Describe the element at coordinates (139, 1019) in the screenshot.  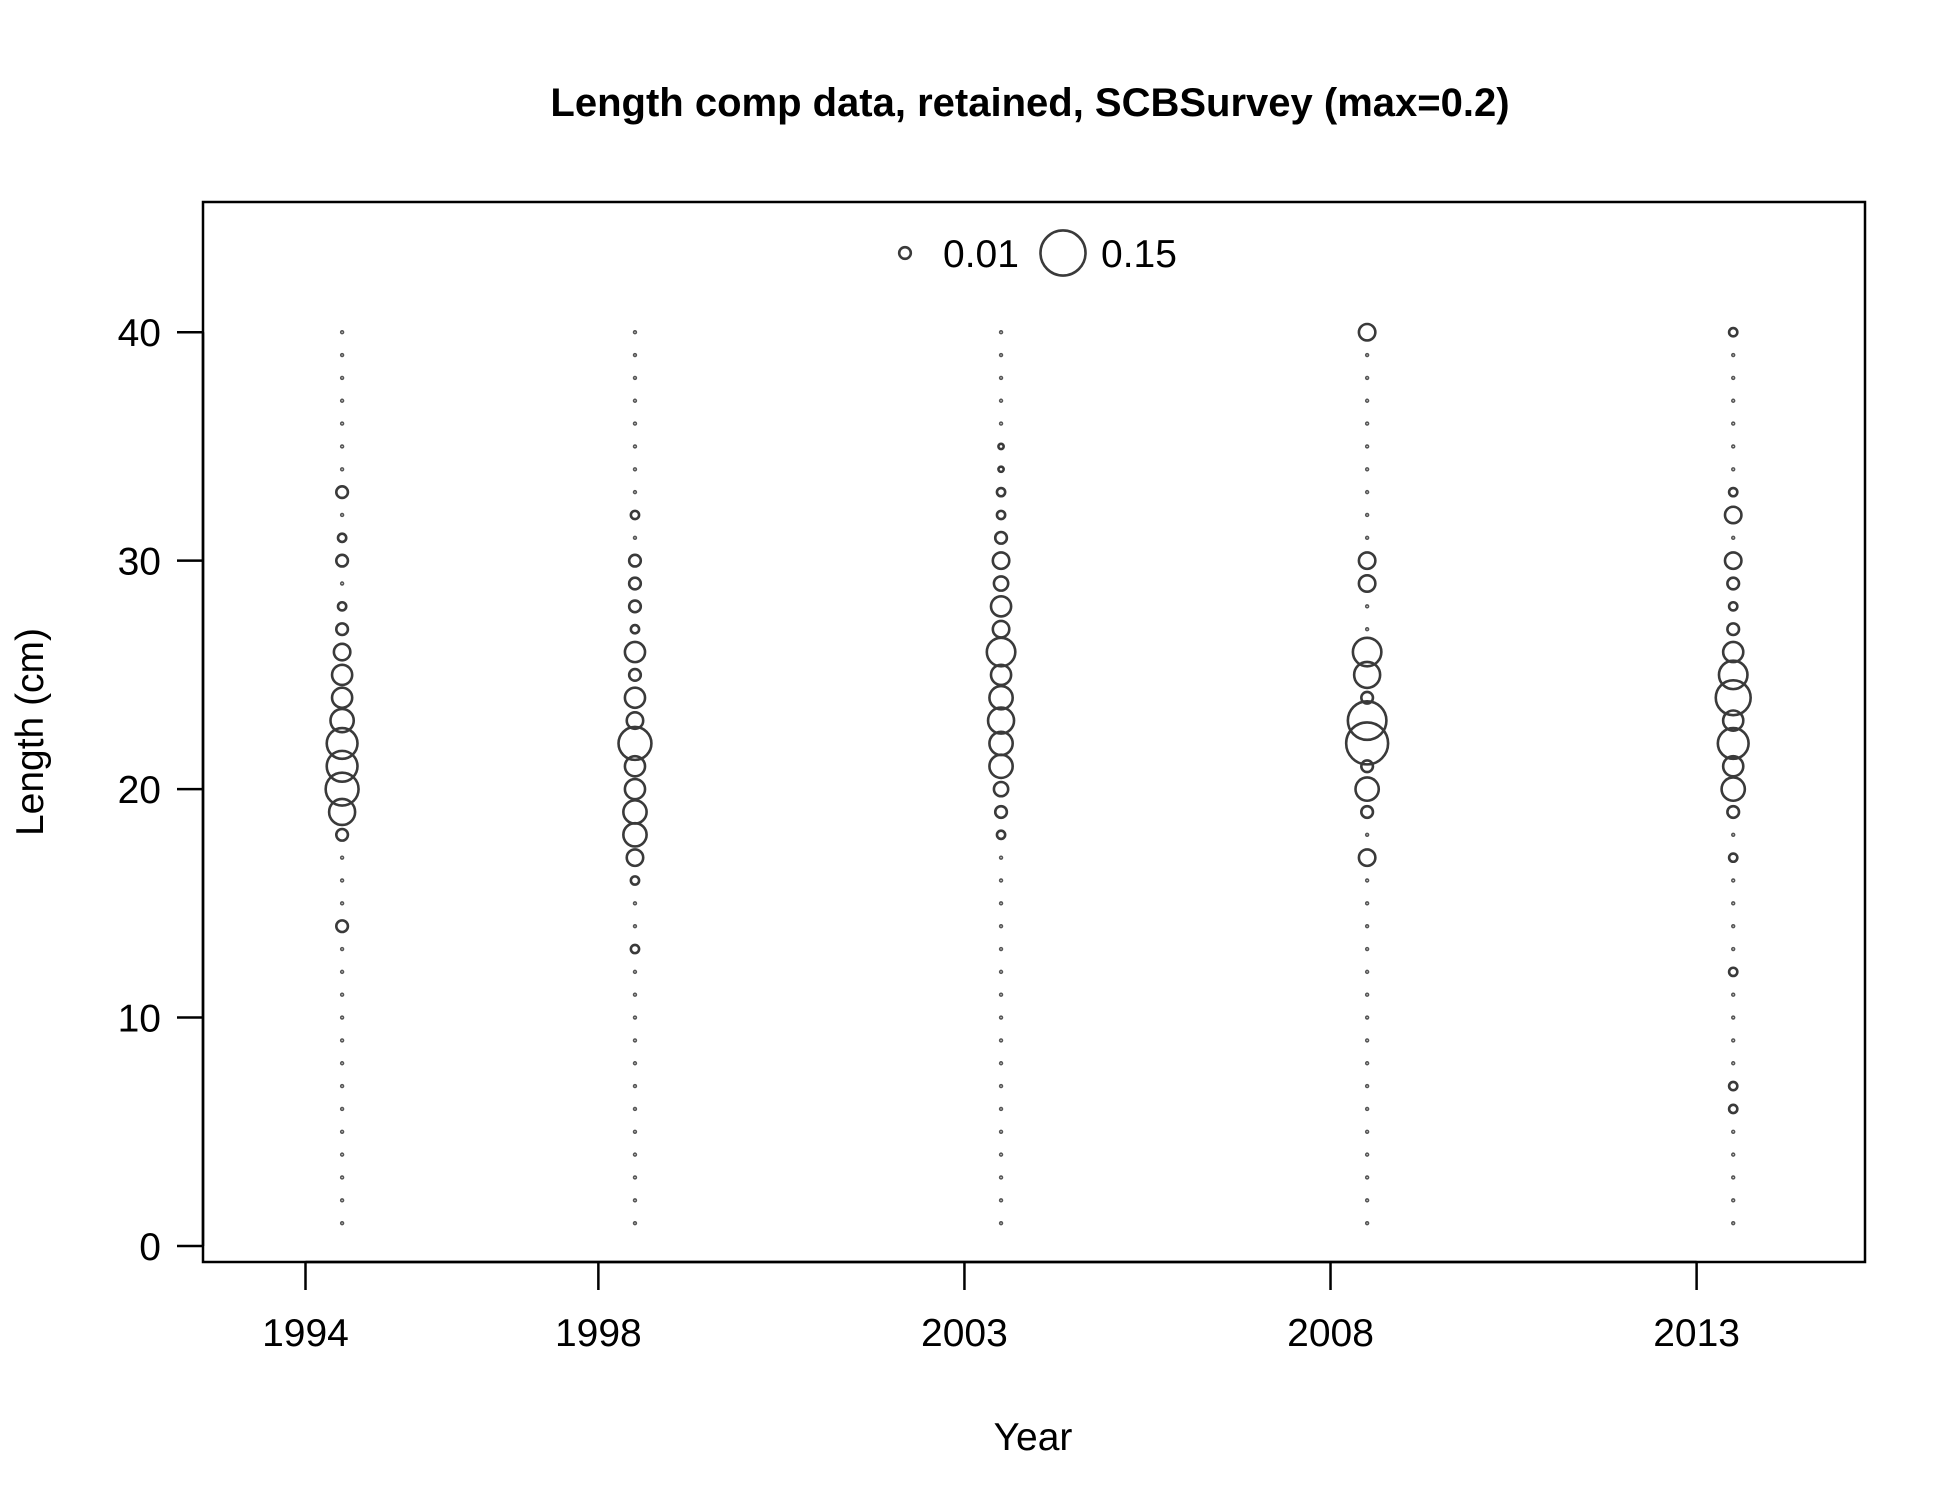
I see `y-tick-label: 10` at that location.